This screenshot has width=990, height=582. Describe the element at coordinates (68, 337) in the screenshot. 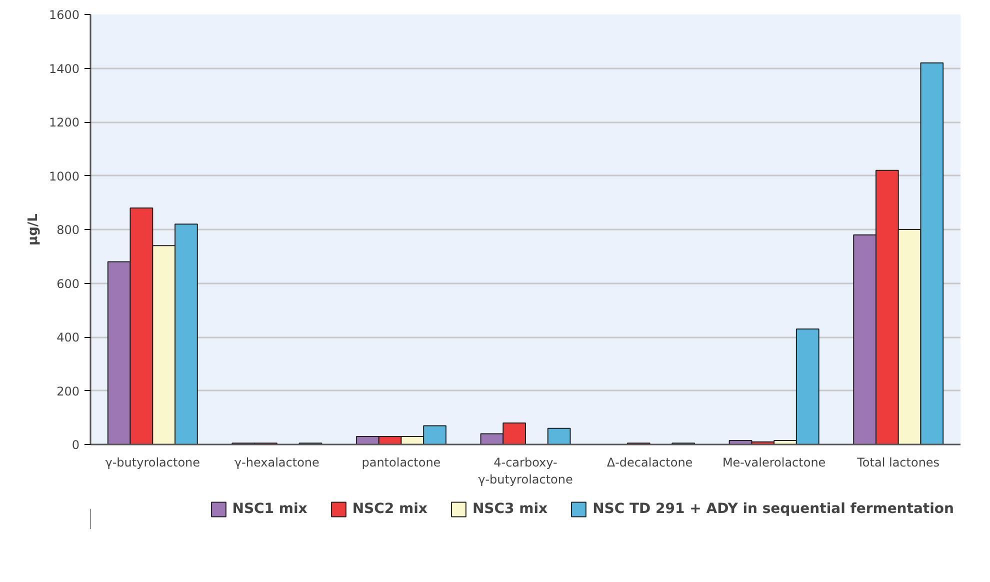

I see `y-tick-label: 400` at that location.